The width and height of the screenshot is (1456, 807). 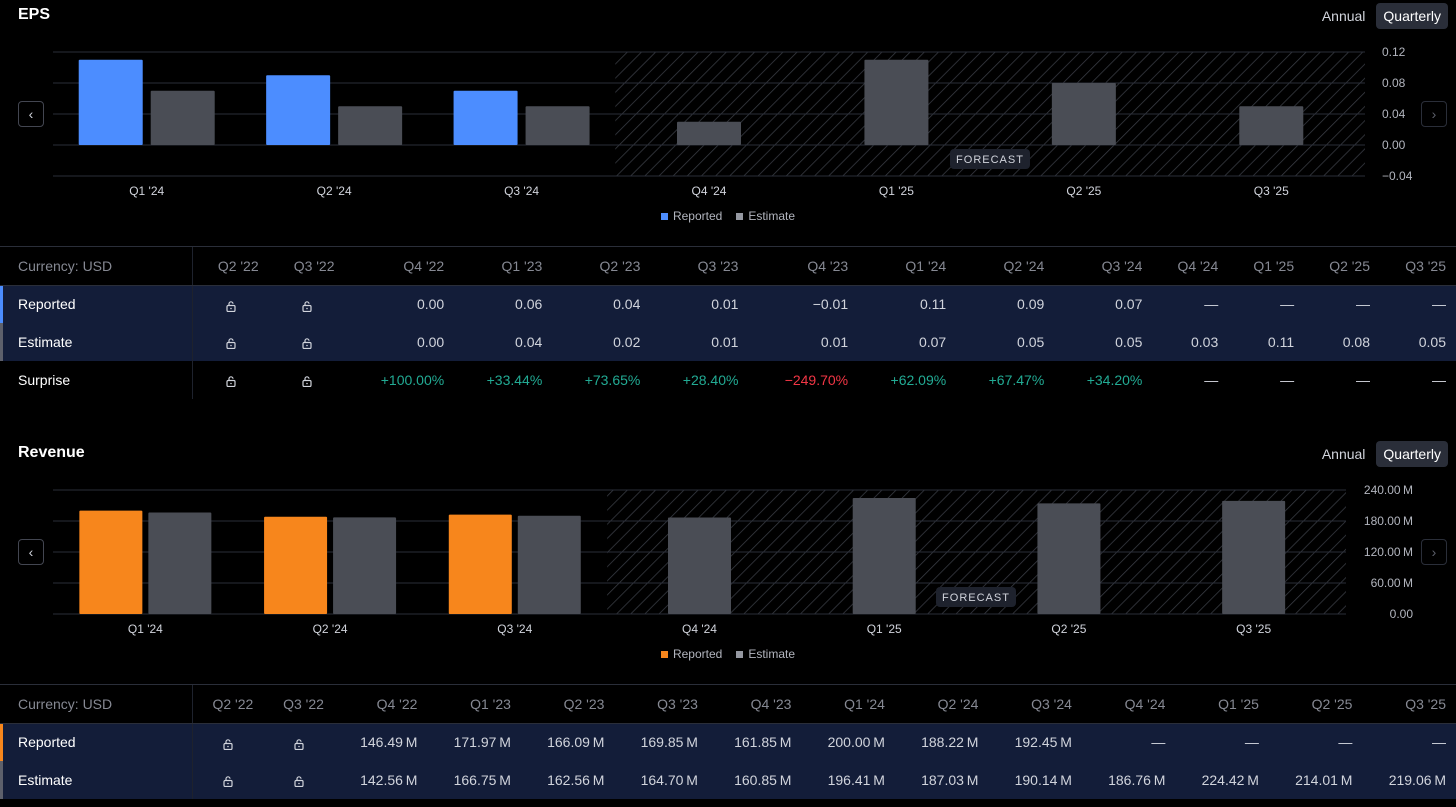 What do you see at coordinates (31, 552) in the screenshot?
I see `revenue-prev-button: ‹` at bounding box center [31, 552].